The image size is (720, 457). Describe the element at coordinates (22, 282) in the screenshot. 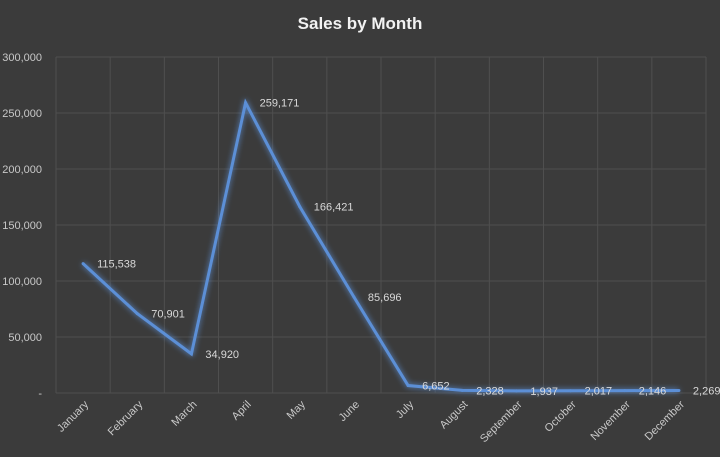

I see `y-tick-label: 100,000` at that location.